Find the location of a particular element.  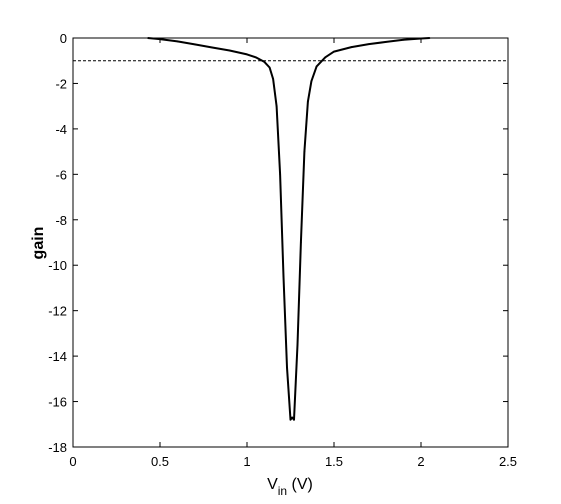

y-axis-label: gain is located at coordinates (38, 243).